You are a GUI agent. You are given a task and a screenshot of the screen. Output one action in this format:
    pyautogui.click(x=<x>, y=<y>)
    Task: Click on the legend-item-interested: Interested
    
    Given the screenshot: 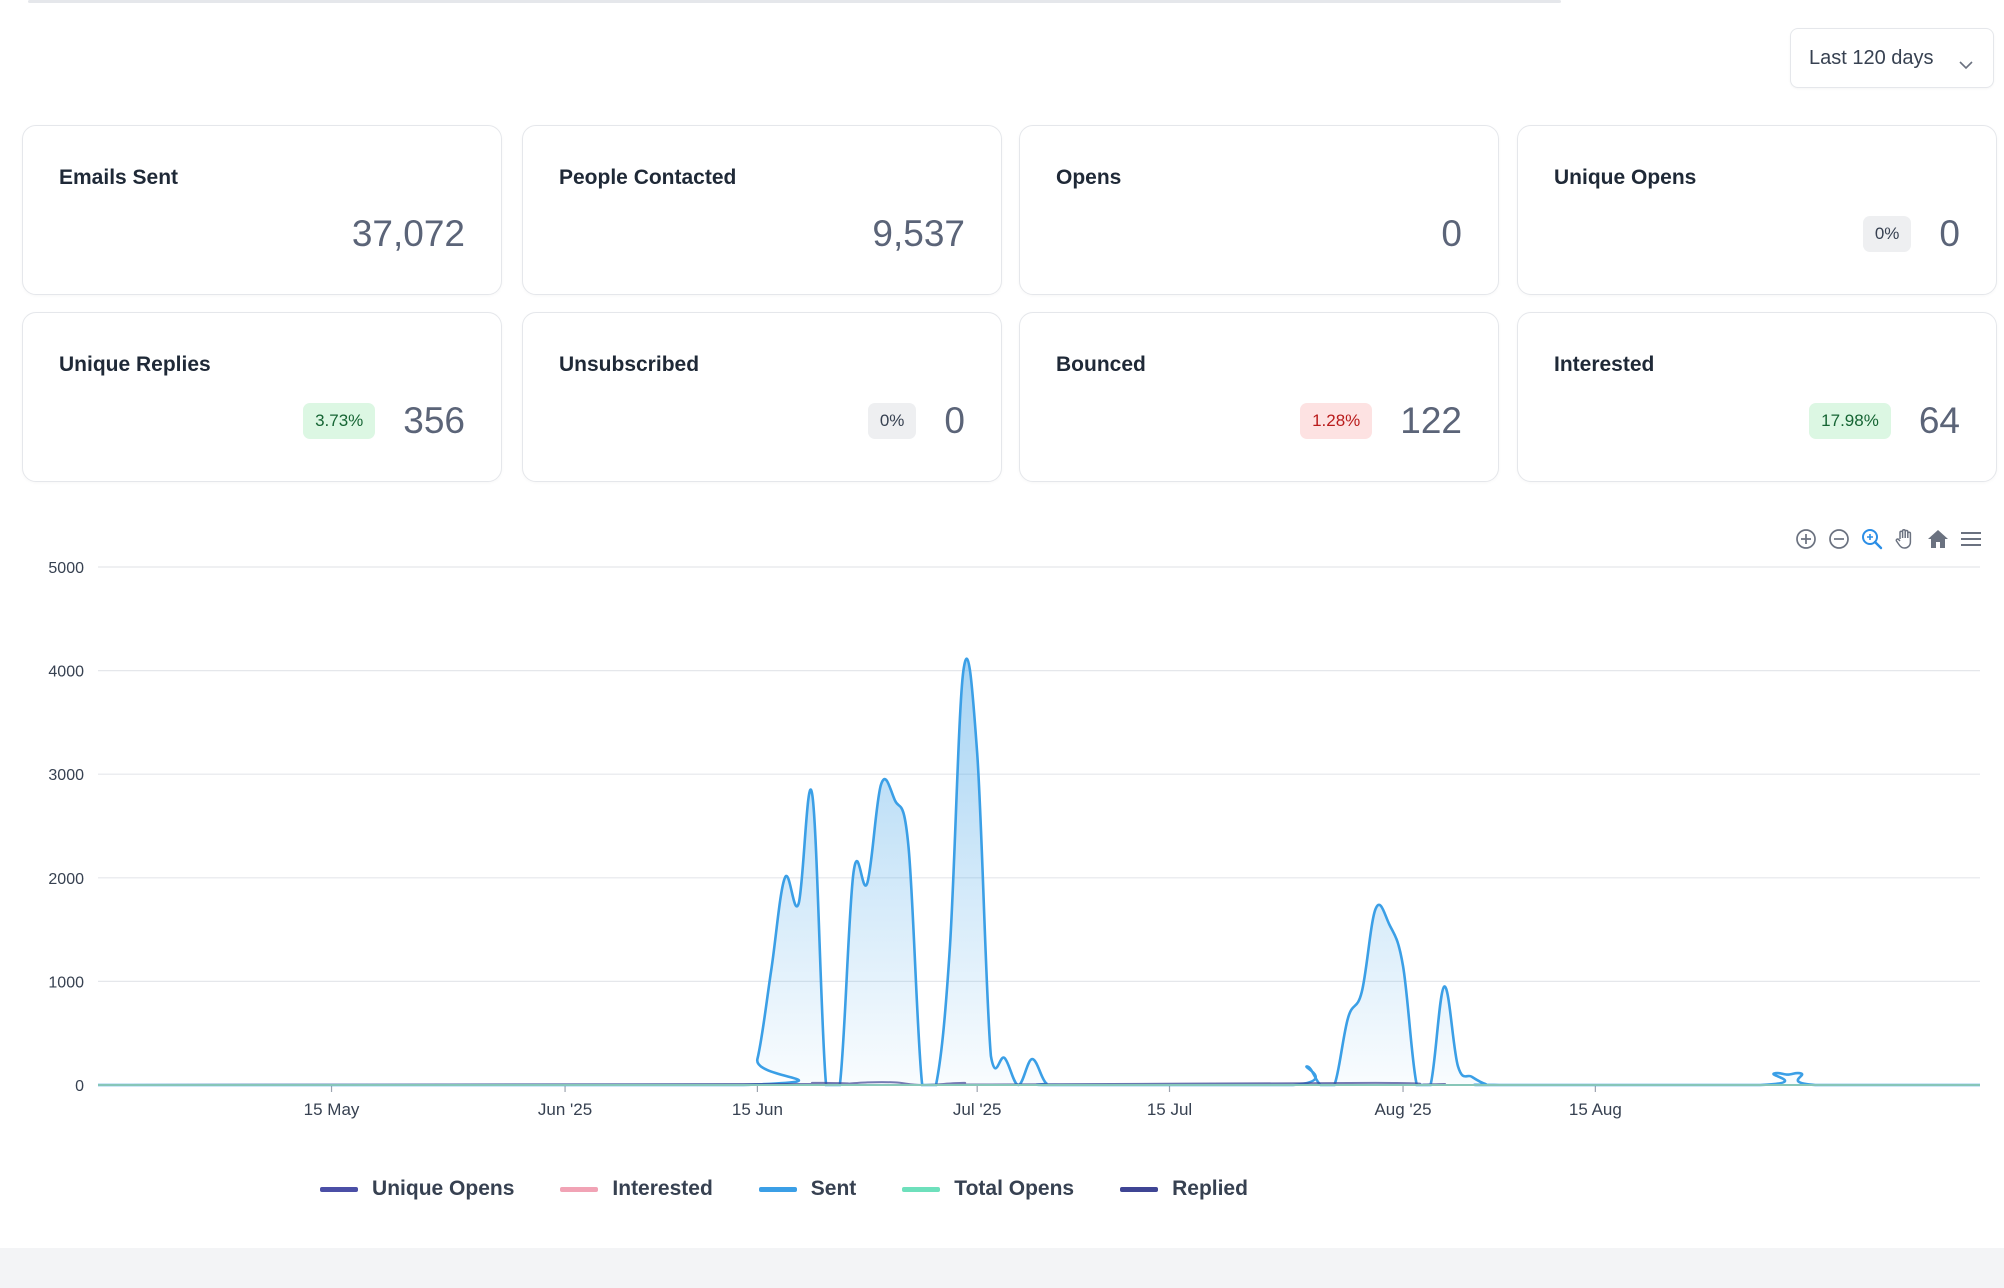 What is the action you would take?
    pyautogui.click(x=636, y=1189)
    